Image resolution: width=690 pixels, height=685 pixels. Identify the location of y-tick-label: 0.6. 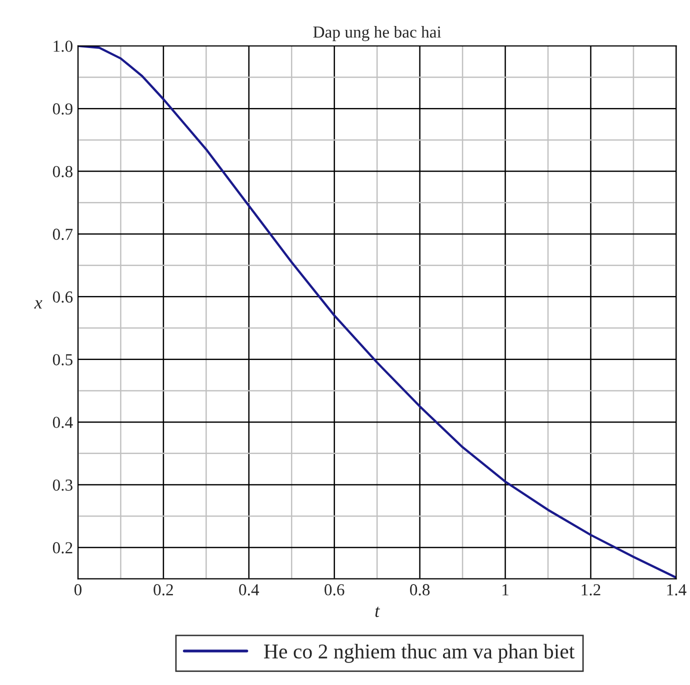
(62, 297).